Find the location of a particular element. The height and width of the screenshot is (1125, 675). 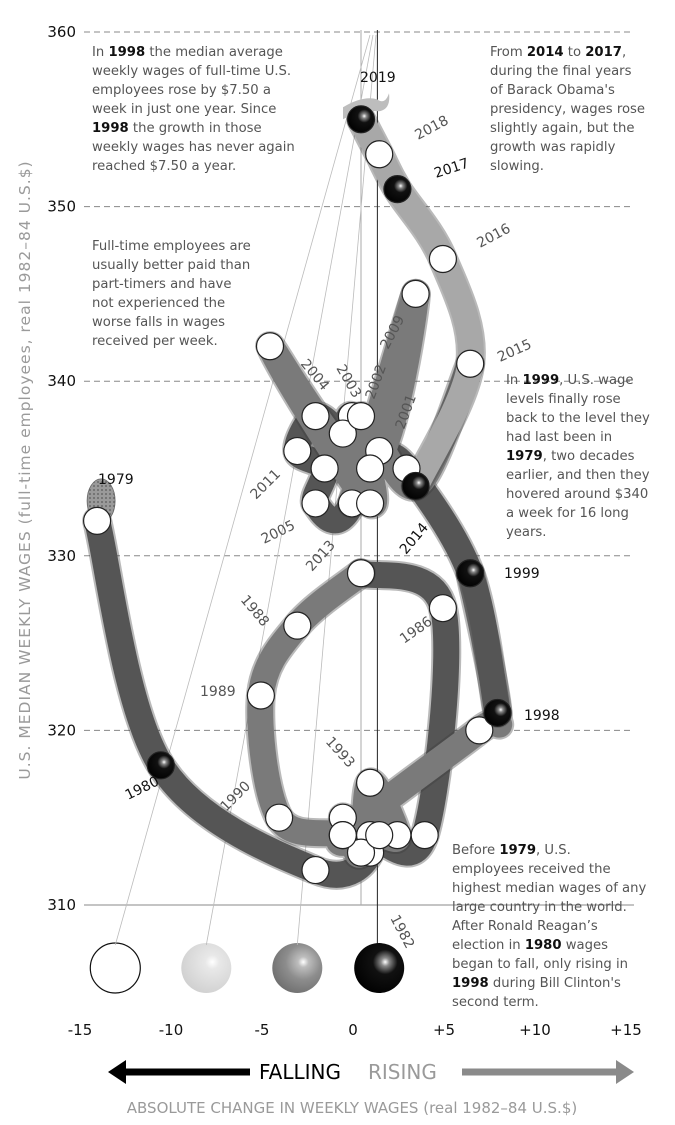

year-label-1979: 1979 is located at coordinates (116, 480).